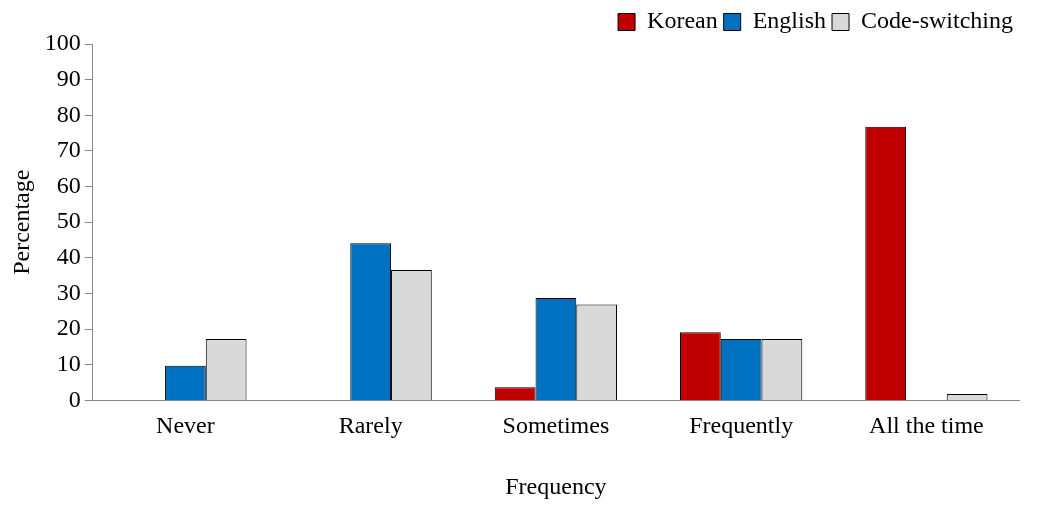 The width and height of the screenshot is (1039, 516). What do you see at coordinates (741, 425) in the screenshot?
I see `x-tick-label: Frequently` at bounding box center [741, 425].